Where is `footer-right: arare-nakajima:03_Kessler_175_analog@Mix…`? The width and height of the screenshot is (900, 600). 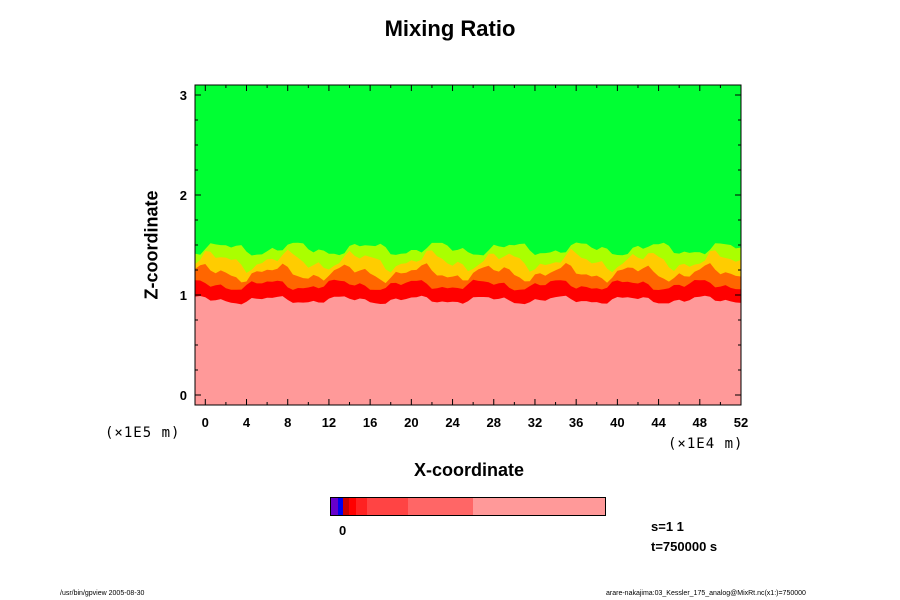 footer-right: arare-nakajima:03_Kessler_175_analog@Mix… is located at coordinates (706, 593).